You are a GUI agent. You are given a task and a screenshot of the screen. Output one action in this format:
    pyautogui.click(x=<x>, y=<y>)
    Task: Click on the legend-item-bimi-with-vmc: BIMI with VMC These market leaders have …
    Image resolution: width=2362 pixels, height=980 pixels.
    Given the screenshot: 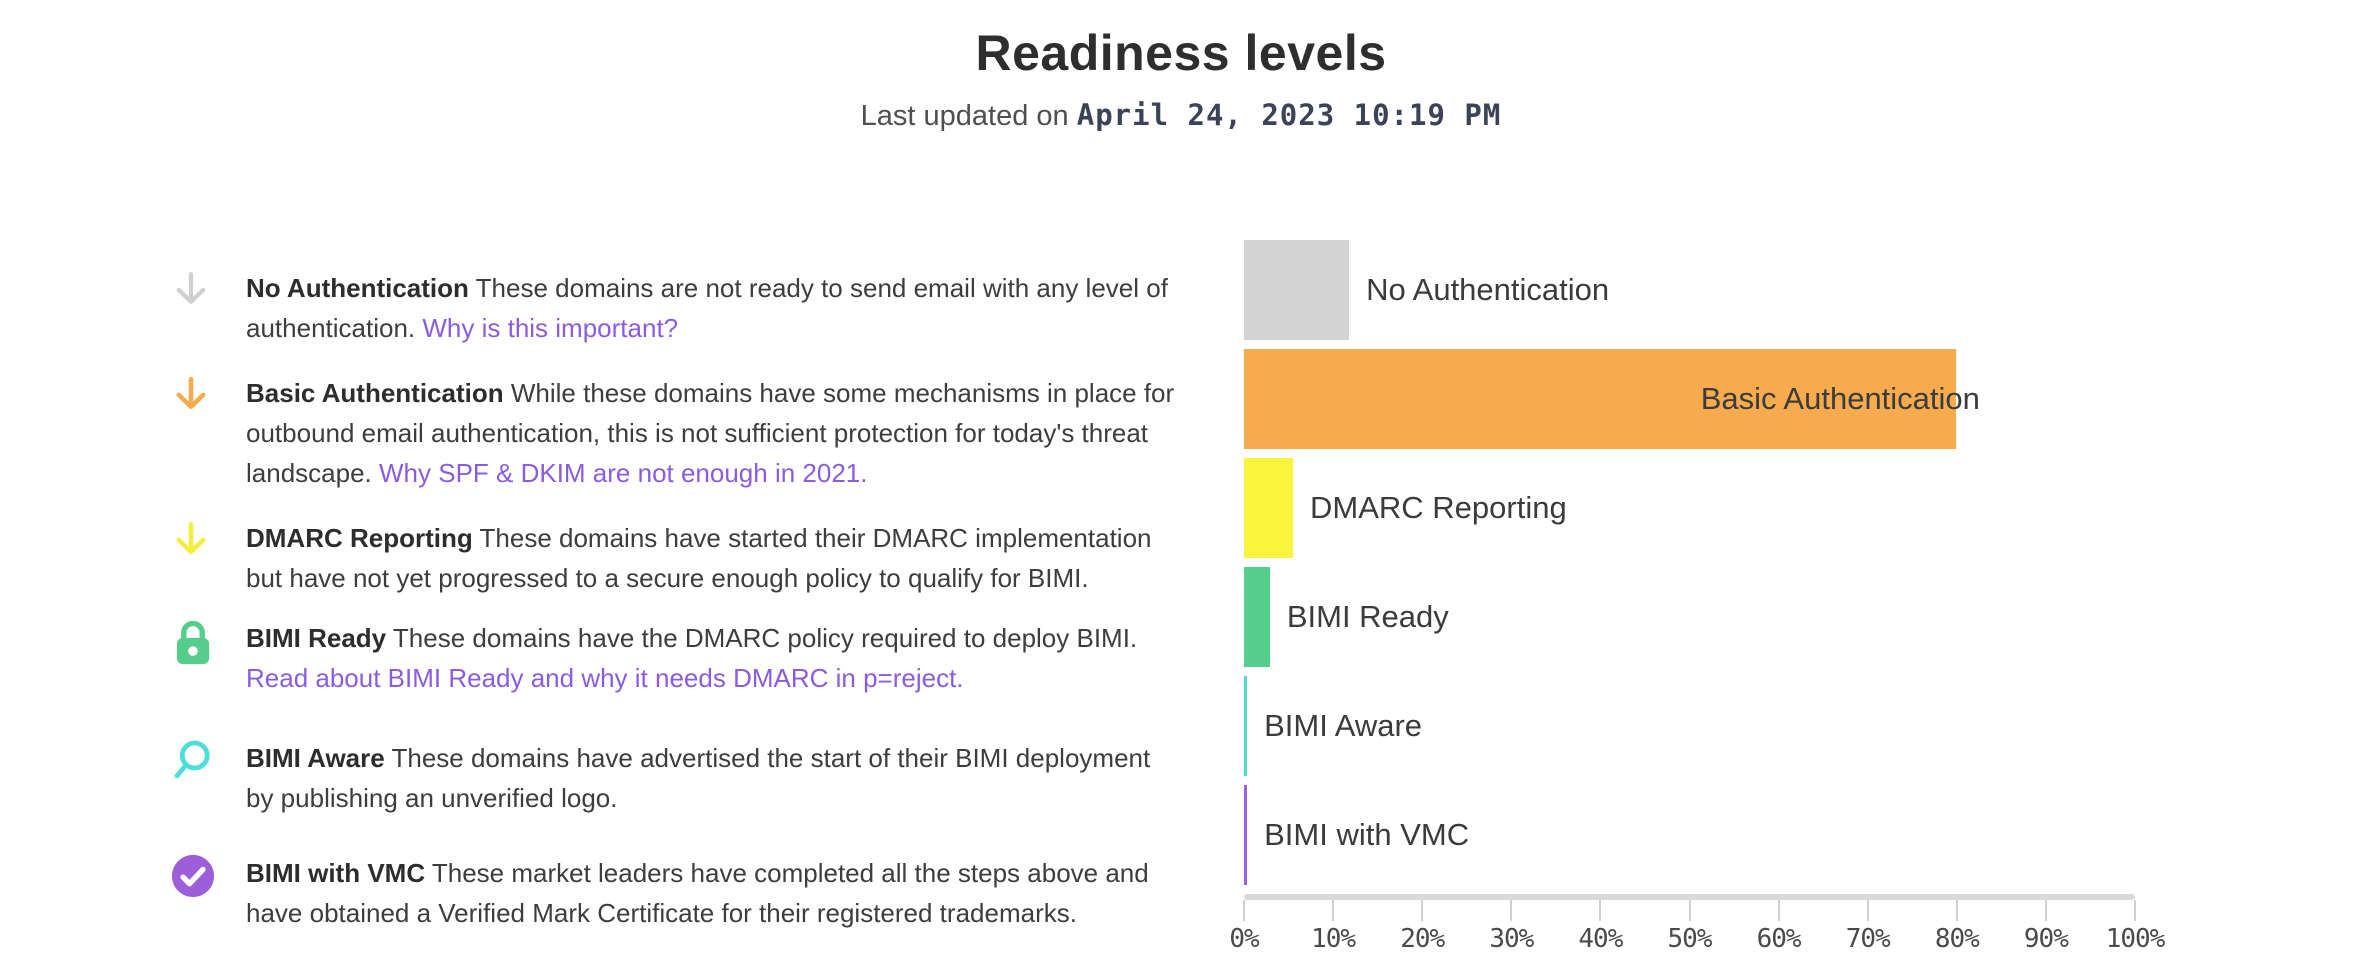 What is the action you would take?
    pyautogui.click(x=675, y=893)
    